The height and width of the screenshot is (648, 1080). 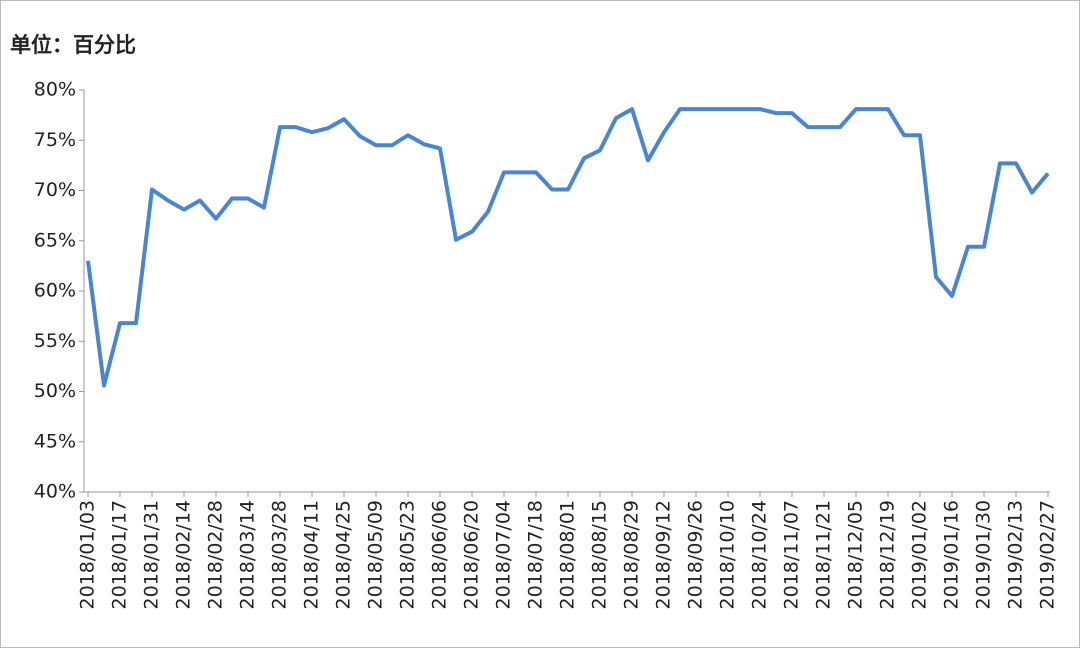 I want to click on x-tick-label: 2018/12/19, so click(x=888, y=555).